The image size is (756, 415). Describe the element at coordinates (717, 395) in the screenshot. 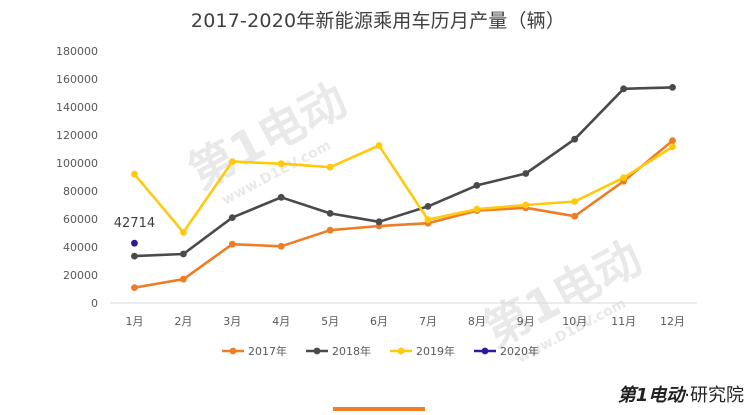

I see `brand-suffix: 研究院` at that location.